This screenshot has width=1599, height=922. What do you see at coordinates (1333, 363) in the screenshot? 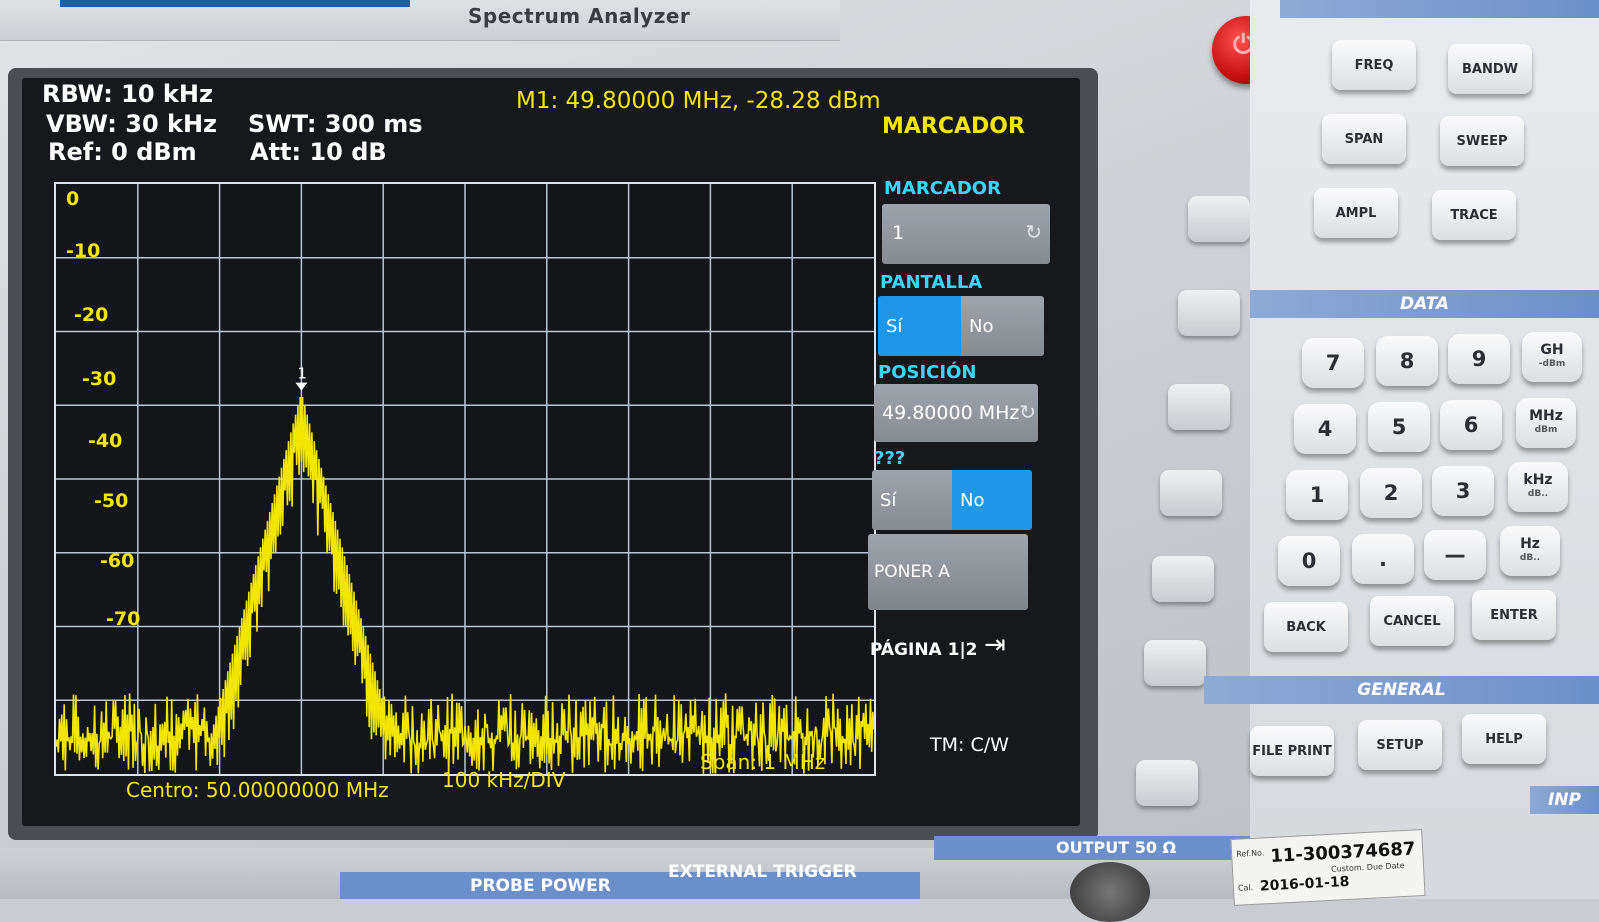
I see `key-7: 7` at bounding box center [1333, 363].